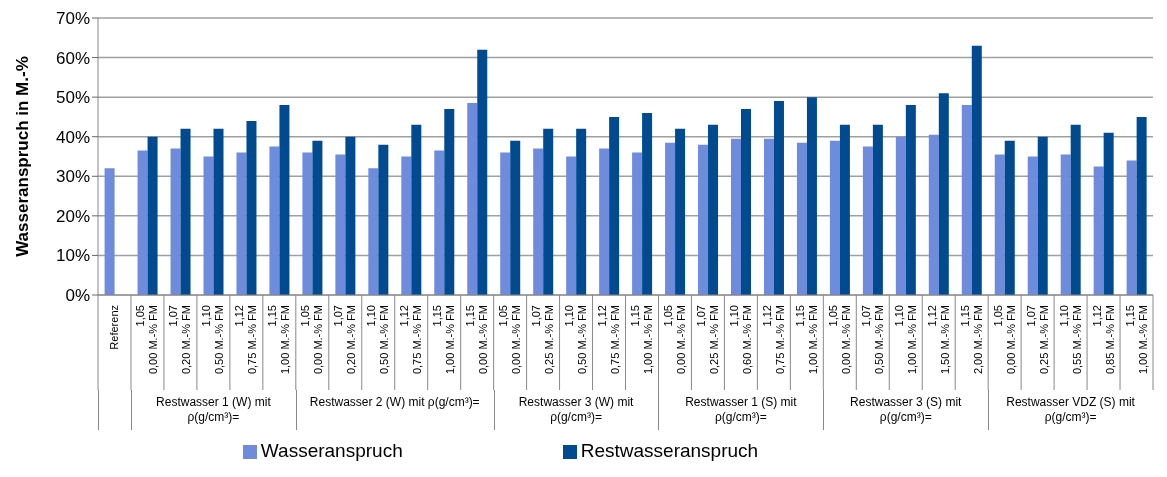  What do you see at coordinates (23, 156) in the screenshot?
I see `y-axis-title: Wasseranspruch in M.-%` at bounding box center [23, 156].